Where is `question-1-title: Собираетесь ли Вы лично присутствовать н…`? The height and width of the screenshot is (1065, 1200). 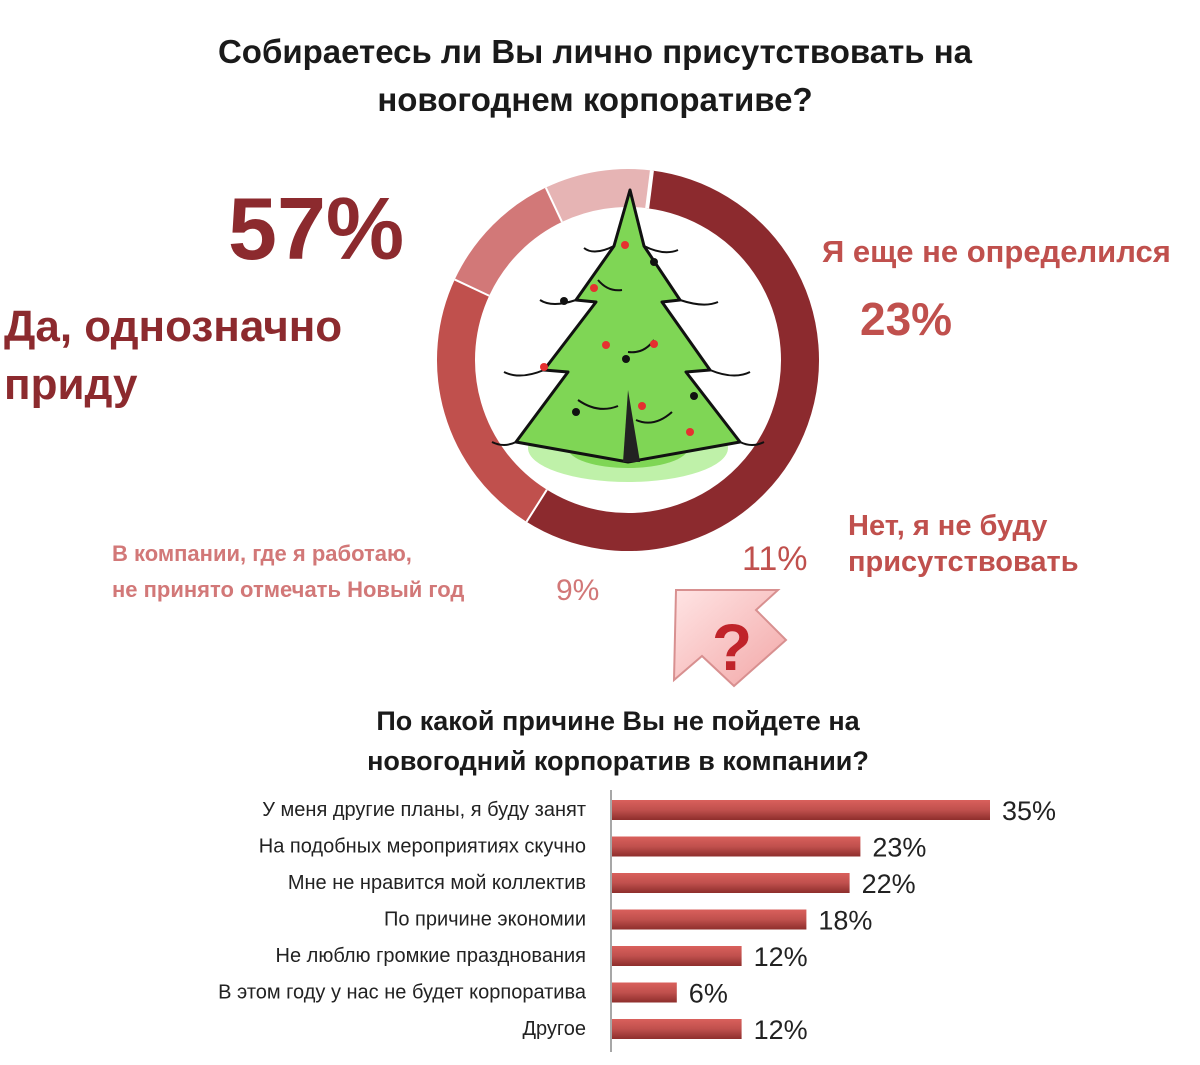 question-1-title: Собираетесь ли Вы лично присутствовать н… is located at coordinates (595, 75).